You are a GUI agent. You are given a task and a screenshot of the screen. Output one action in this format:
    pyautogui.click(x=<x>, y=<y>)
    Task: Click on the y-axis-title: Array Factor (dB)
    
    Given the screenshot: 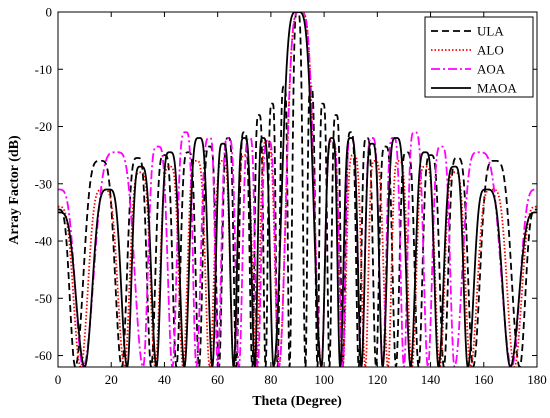 What is the action you would take?
    pyautogui.click(x=14, y=190)
    